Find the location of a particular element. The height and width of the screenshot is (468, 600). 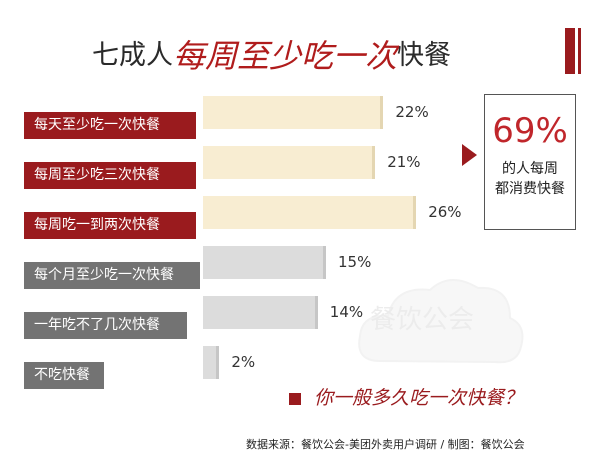

watermark-cloud-icon is located at coordinates (441, 321).